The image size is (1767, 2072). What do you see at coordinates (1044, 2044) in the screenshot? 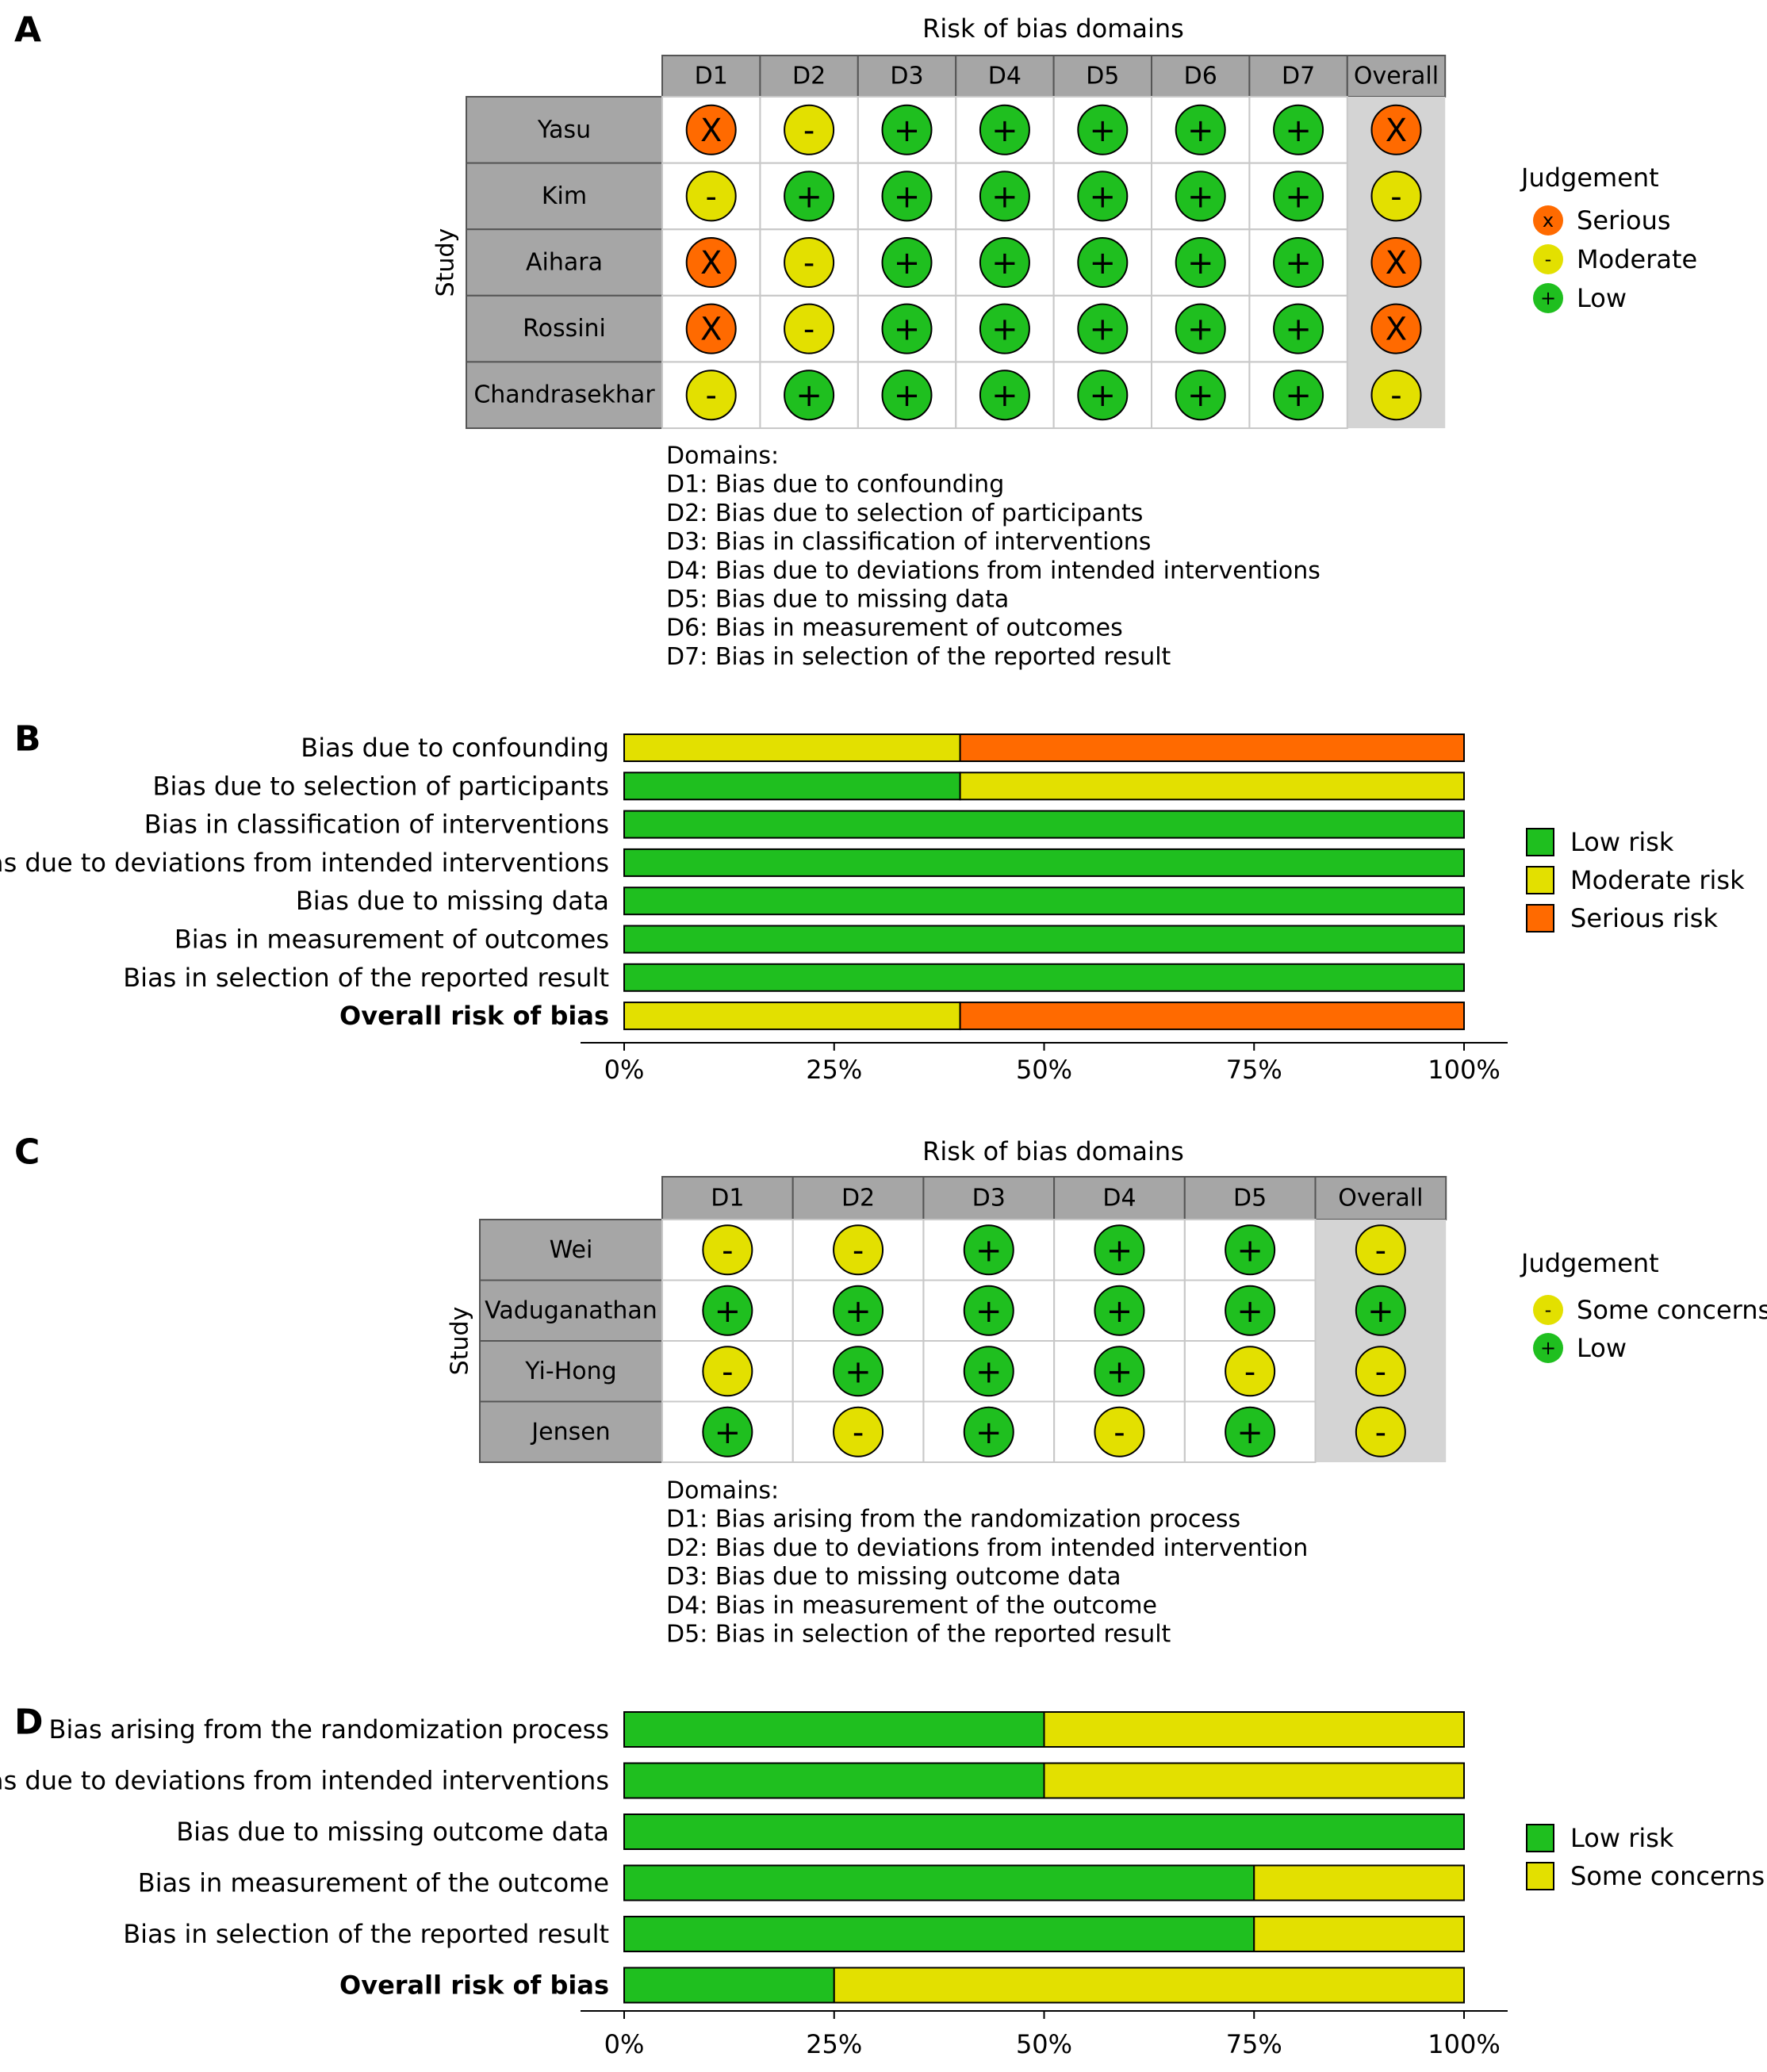
I see `x-tick-label: 50%` at bounding box center [1044, 2044].